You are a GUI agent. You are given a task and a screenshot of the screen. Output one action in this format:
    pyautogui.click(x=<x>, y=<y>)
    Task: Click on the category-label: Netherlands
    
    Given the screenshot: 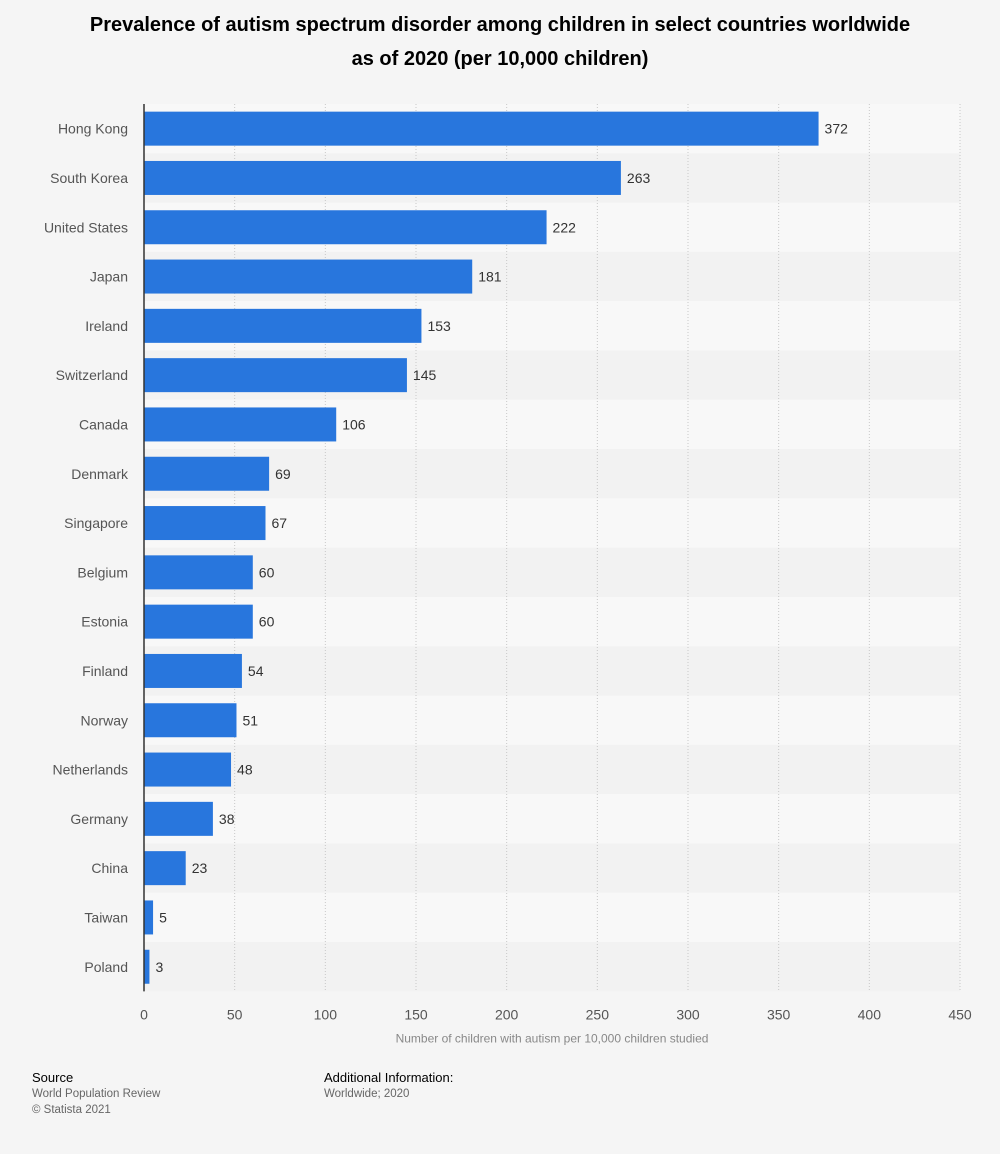 What is the action you would take?
    pyautogui.click(x=91, y=770)
    